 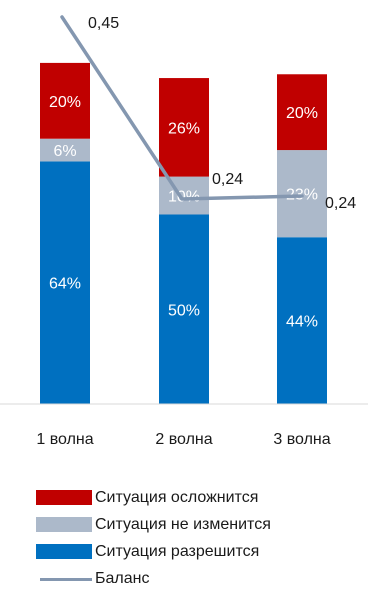 What do you see at coordinates (103, 23) in the screenshot?
I see `balance-label-1: 0,45` at bounding box center [103, 23].